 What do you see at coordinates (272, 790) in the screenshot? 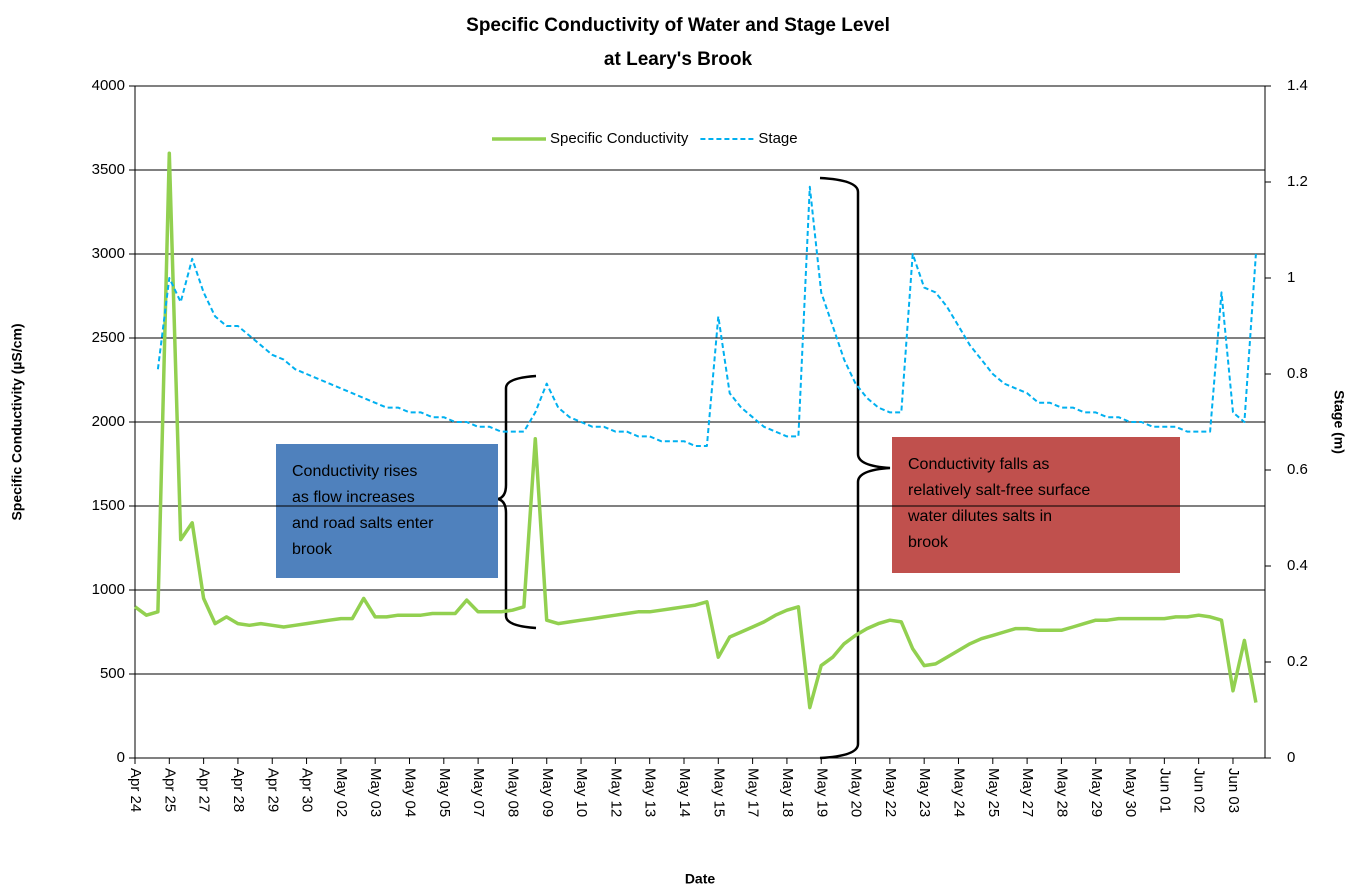
I see `x-tick-label: Apr 29` at bounding box center [272, 790].